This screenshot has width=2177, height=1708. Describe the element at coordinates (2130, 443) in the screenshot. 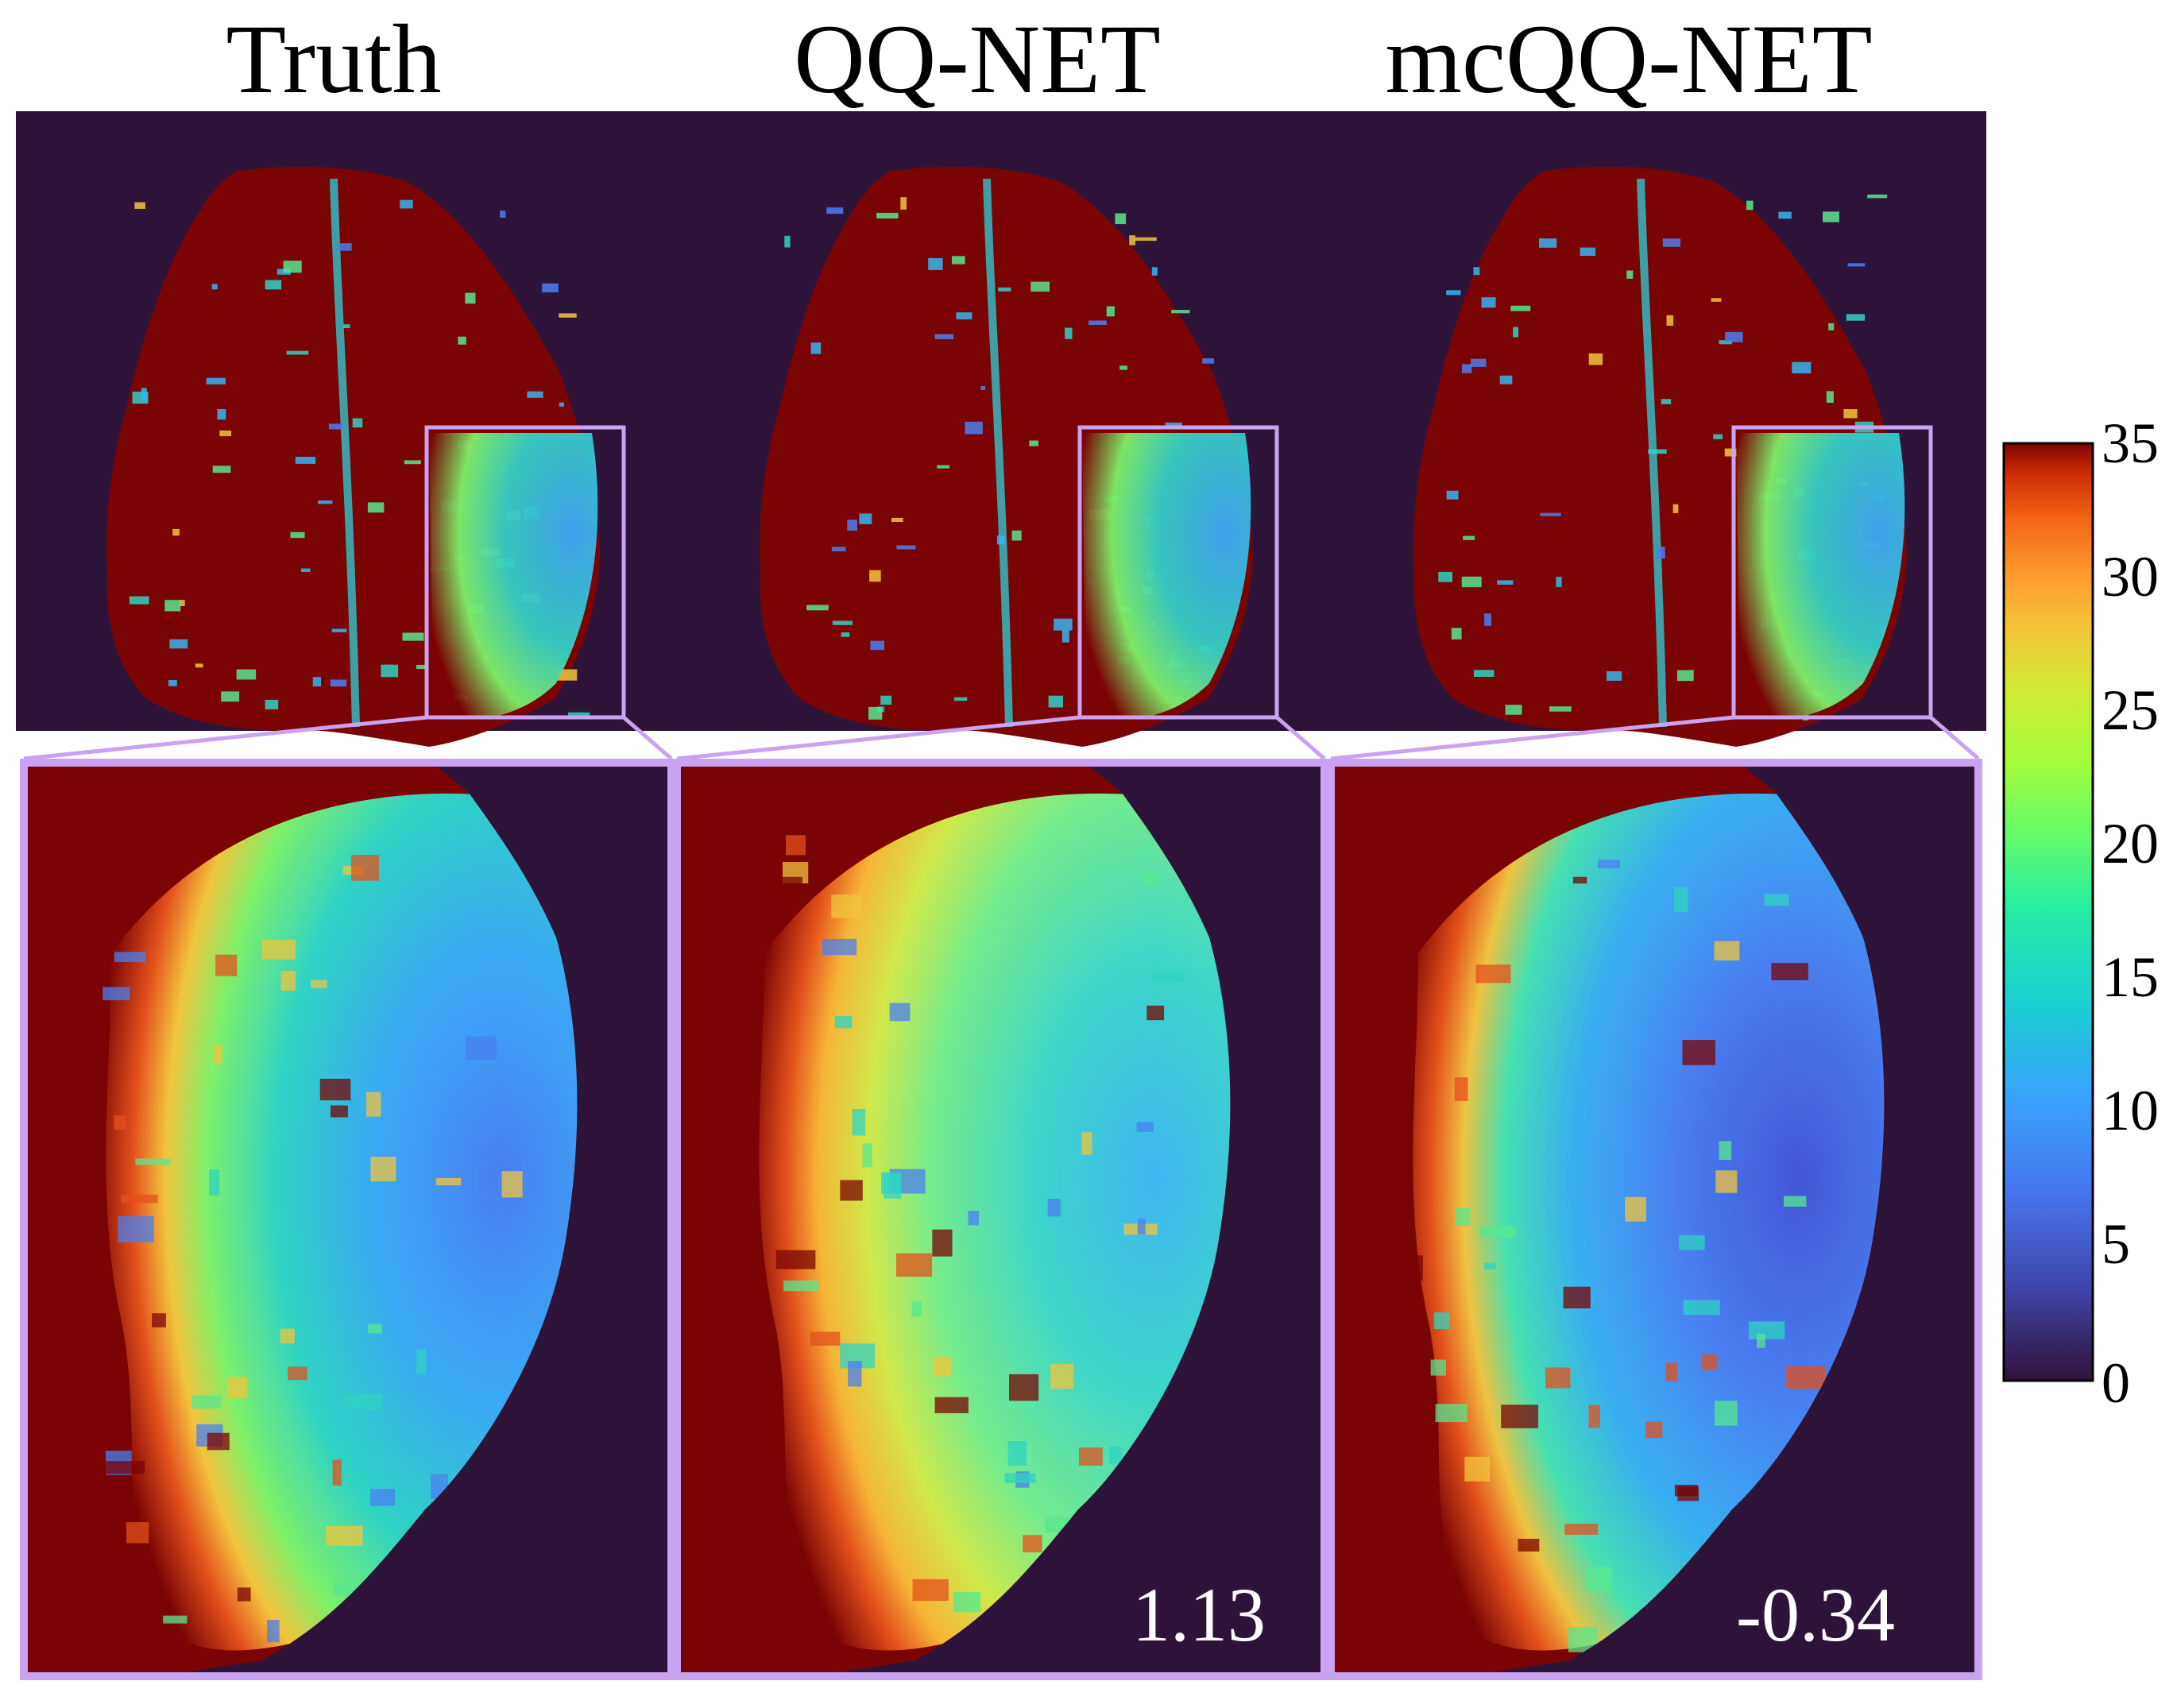

I see `colorbar-tick-35: 35` at that location.